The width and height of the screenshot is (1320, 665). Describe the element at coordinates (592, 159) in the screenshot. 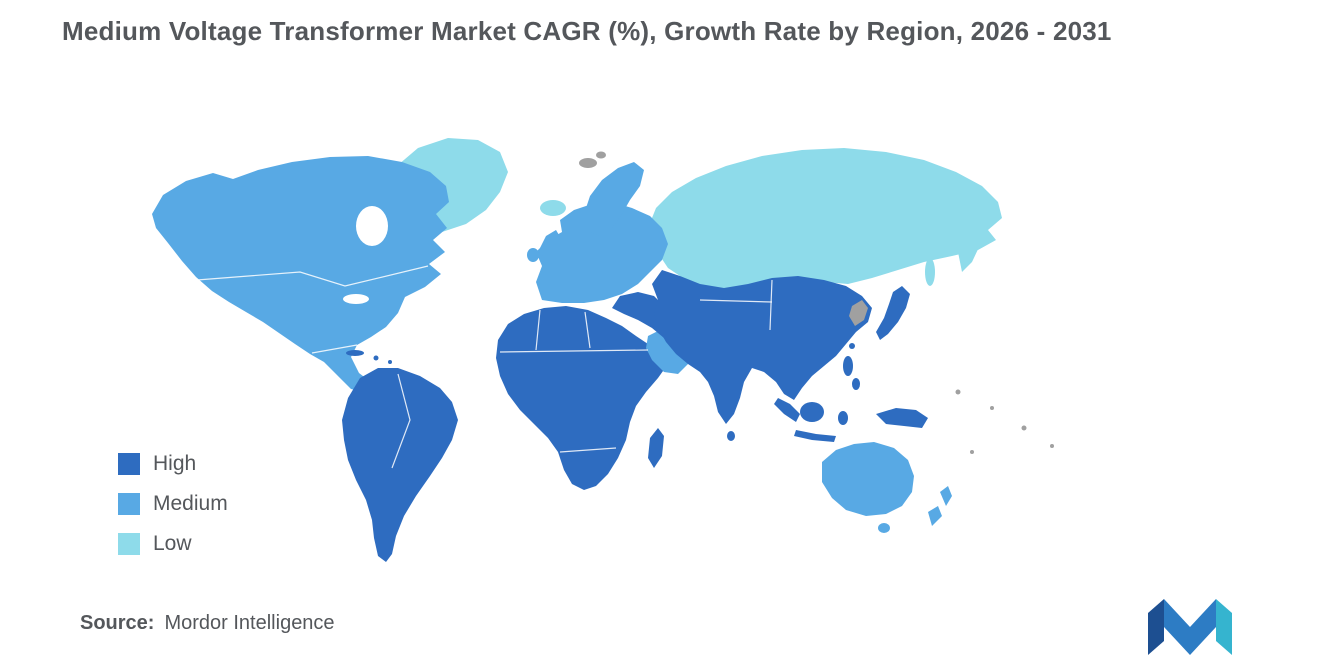

I see `map-region-svalbard` at that location.